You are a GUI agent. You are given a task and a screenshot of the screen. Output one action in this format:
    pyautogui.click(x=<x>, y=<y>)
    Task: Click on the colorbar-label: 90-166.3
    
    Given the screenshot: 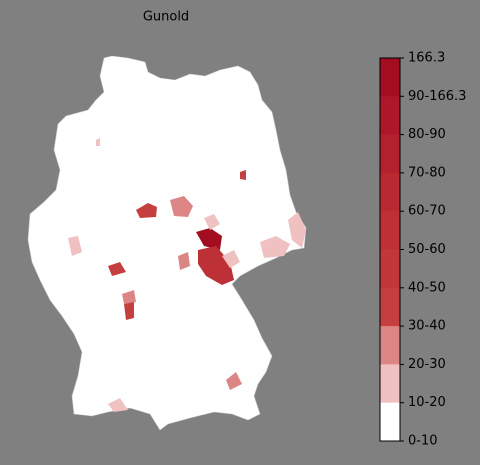 What is the action you would take?
    pyautogui.click(x=437, y=96)
    